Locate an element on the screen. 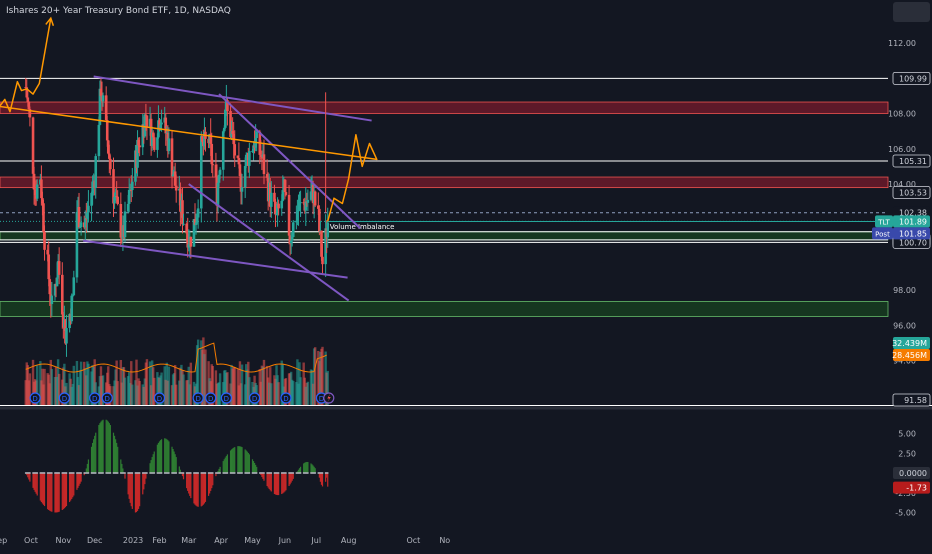 The height and width of the screenshot is (554, 932). volume-ma-line is located at coordinates (176, 357).